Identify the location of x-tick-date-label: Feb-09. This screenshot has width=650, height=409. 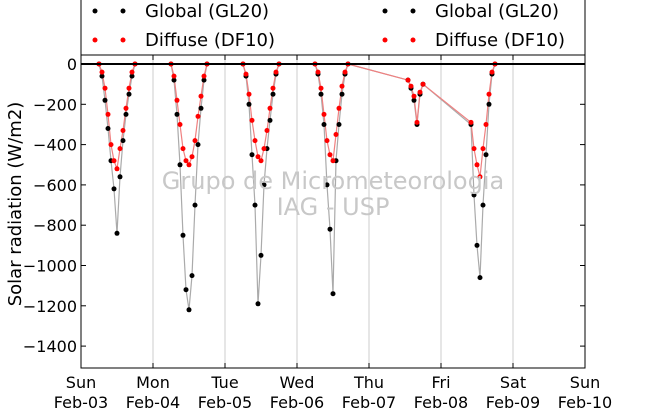
(513, 401).